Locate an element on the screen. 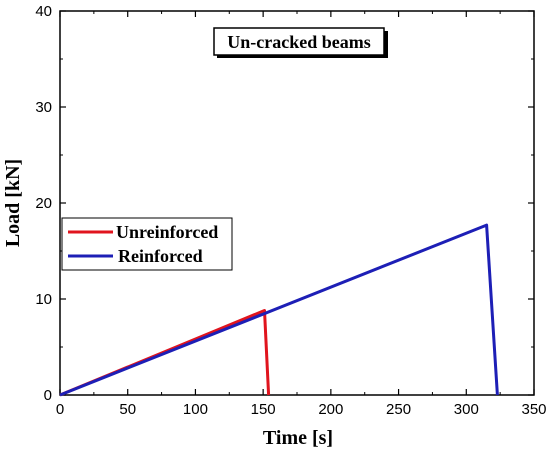  y-tick-label: 30 is located at coordinates (43, 107).